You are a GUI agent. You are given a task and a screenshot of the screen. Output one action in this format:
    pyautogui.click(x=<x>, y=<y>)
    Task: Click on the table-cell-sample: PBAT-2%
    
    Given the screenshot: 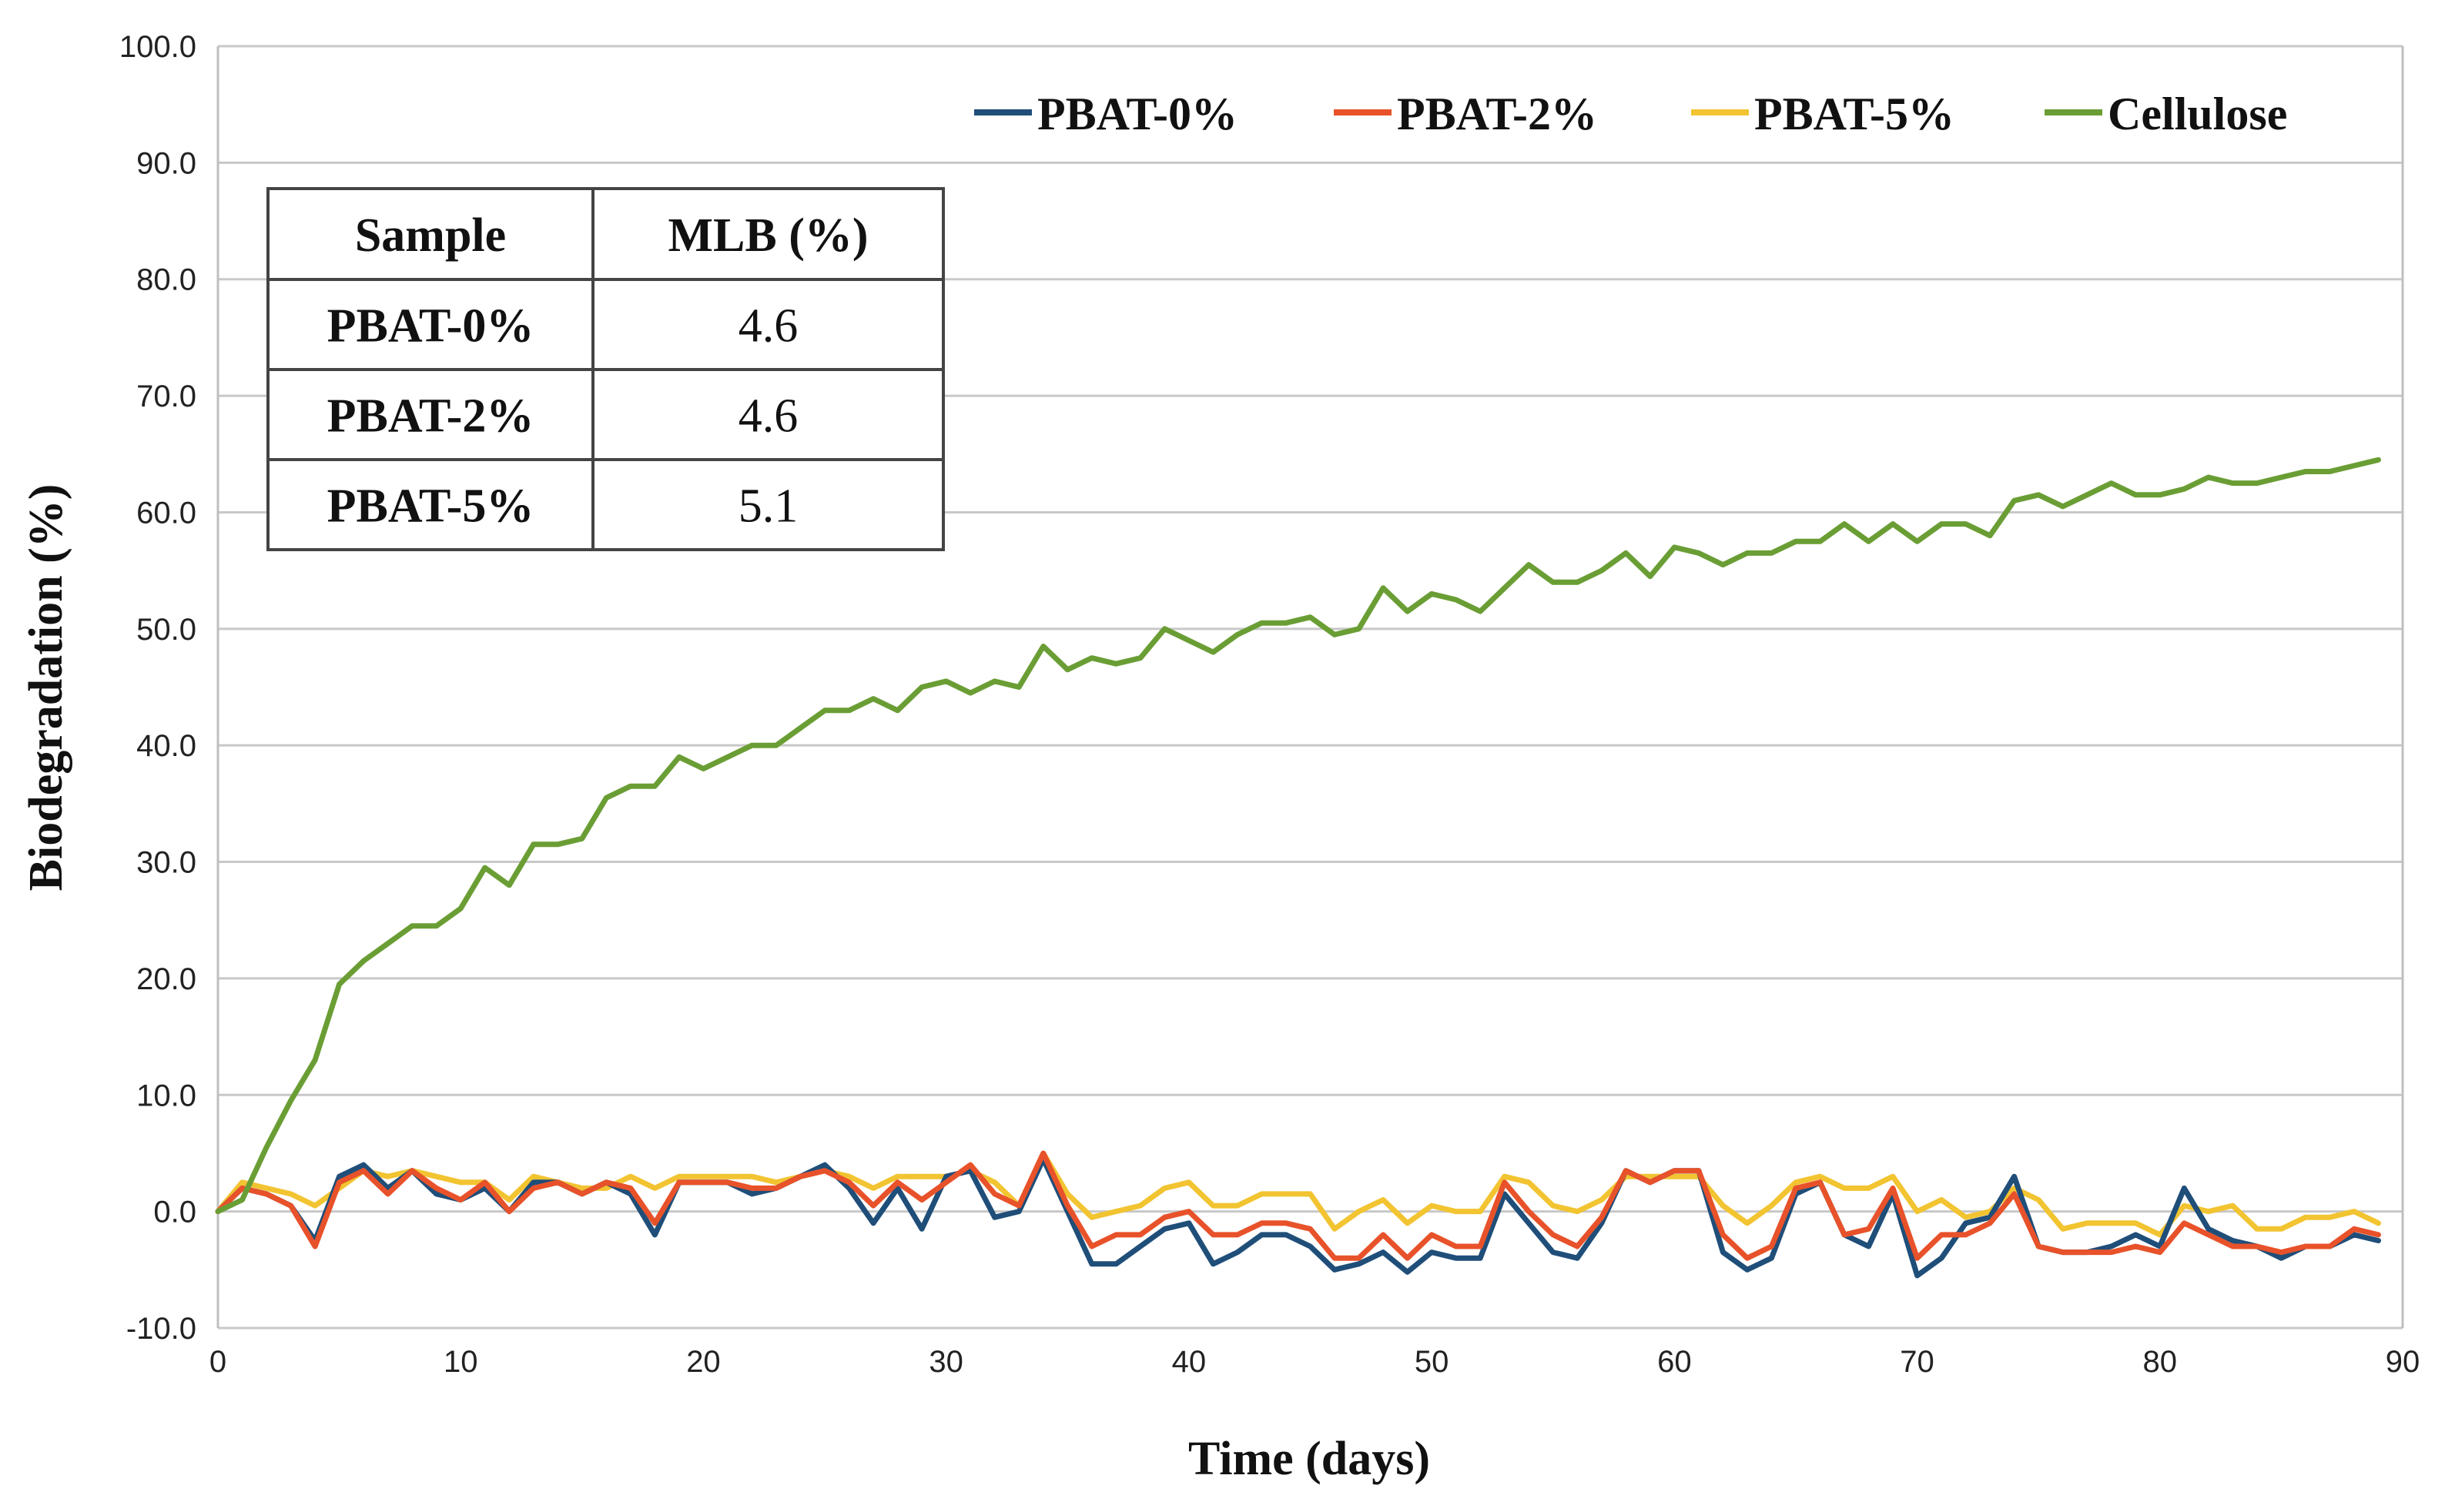 What is the action you would take?
    pyautogui.click(x=430, y=416)
    